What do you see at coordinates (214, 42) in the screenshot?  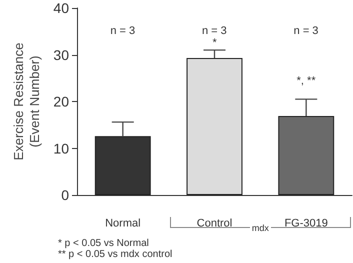 I see `annotation: *` at bounding box center [214, 42].